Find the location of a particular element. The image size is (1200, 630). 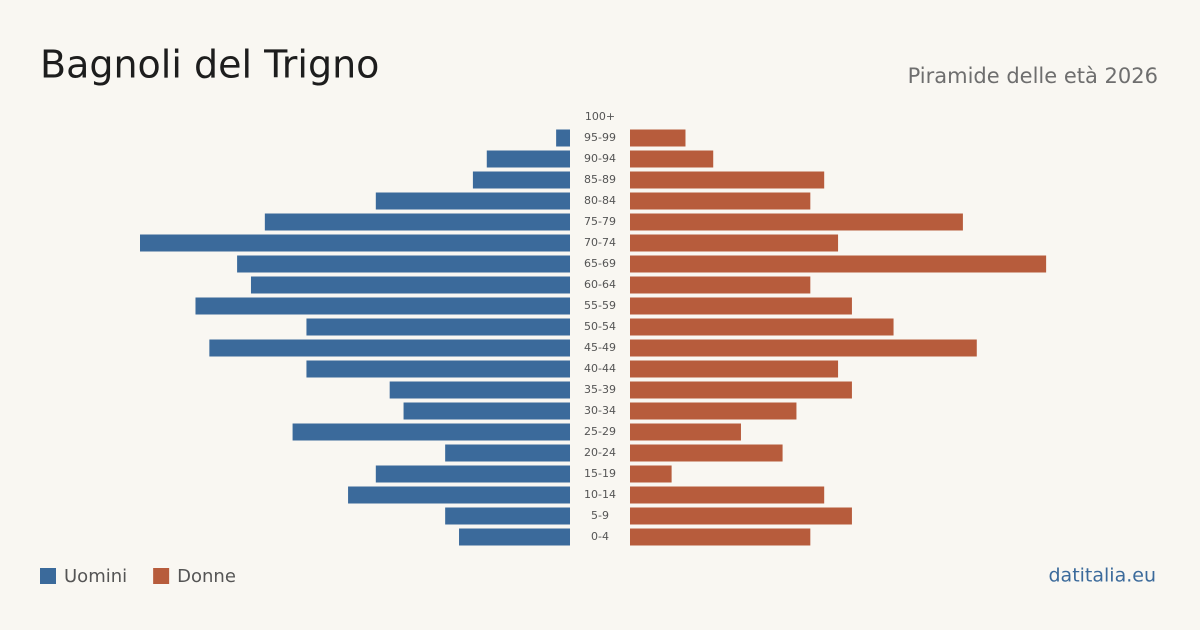

age-label: 45-49 is located at coordinates (600, 347).